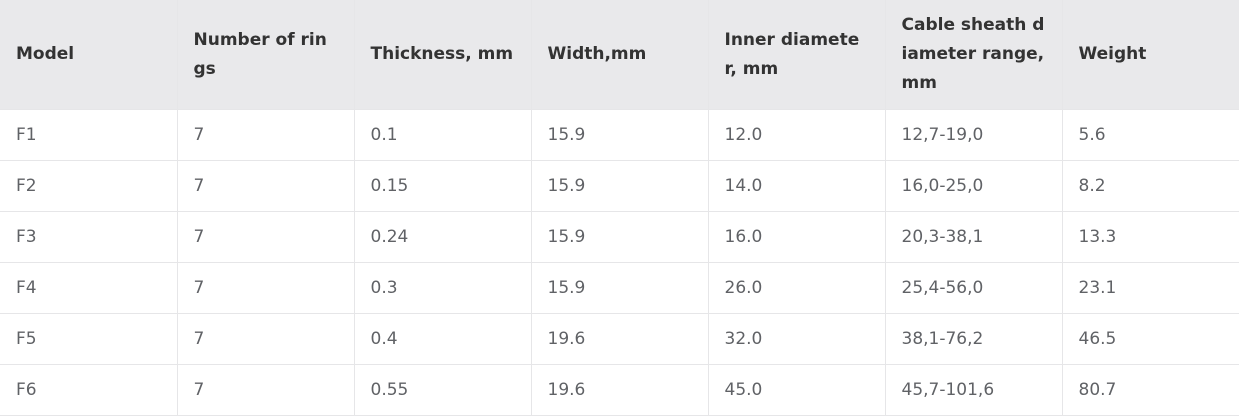 The image size is (1239, 420). I want to click on table-cell: 38,1-76,2, so click(973, 339).